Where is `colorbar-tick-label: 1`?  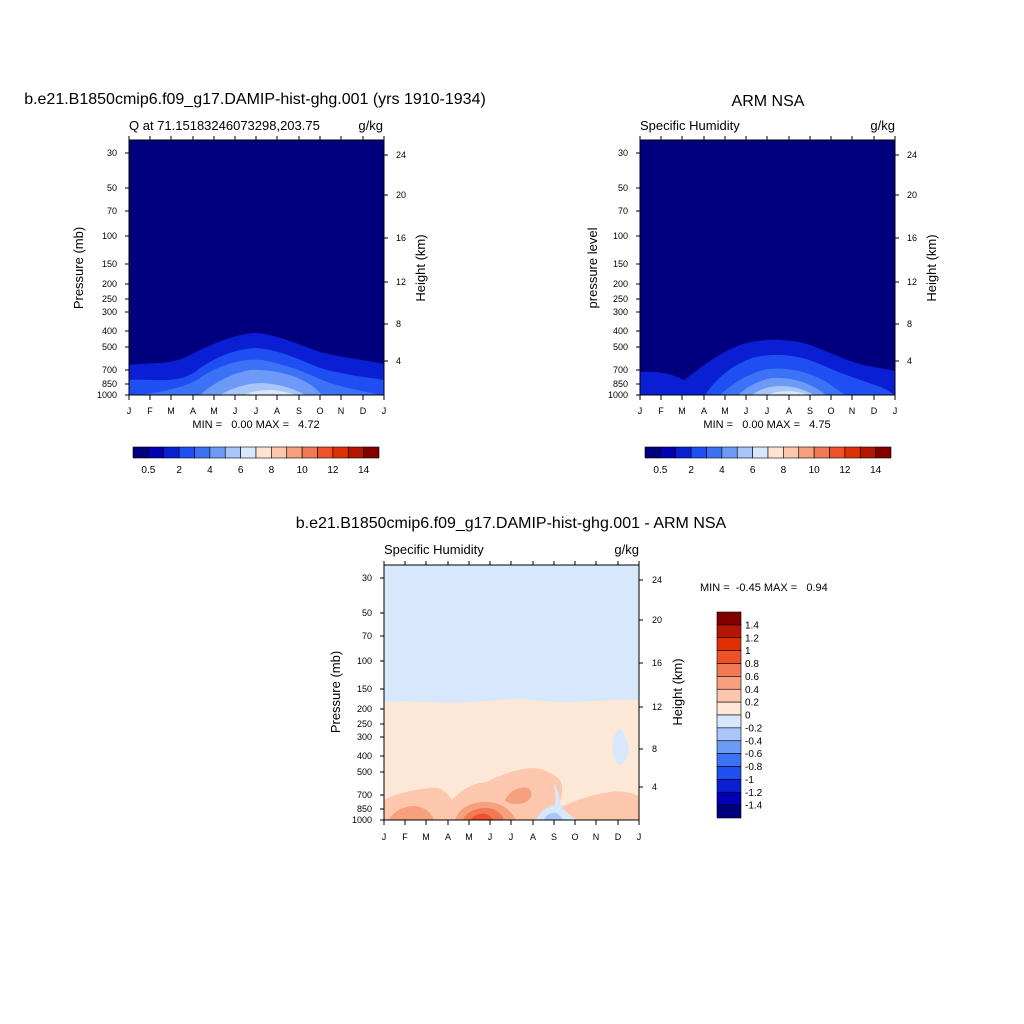 colorbar-tick-label: 1 is located at coordinates (748, 651).